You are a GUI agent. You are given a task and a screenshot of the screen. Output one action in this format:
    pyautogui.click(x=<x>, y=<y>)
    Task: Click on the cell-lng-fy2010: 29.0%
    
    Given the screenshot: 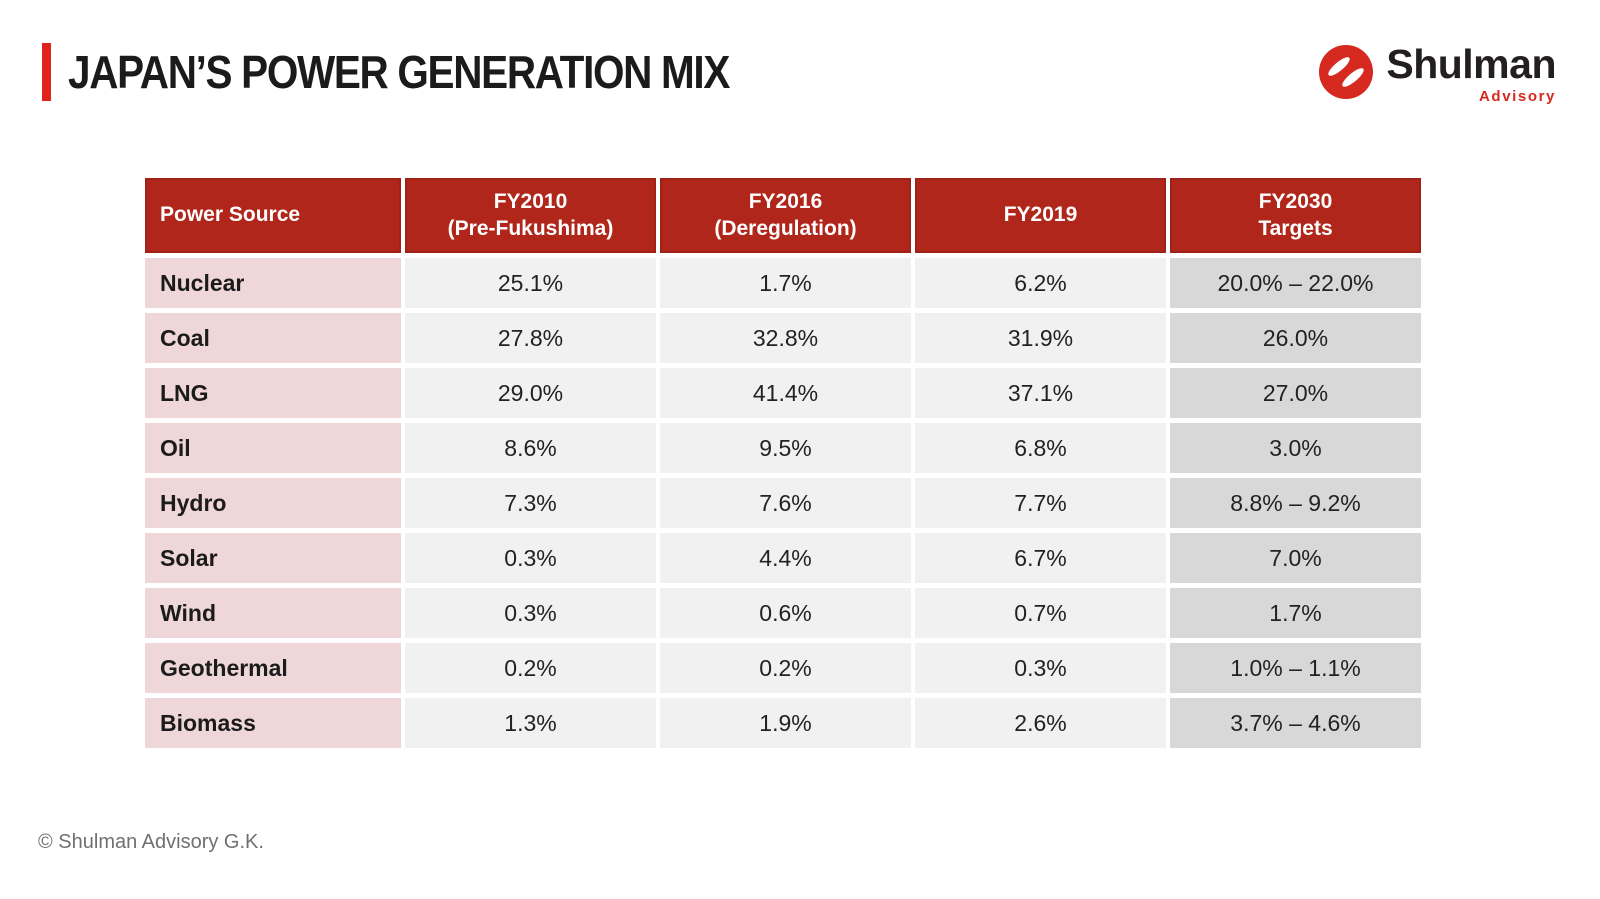 What is the action you would take?
    pyautogui.click(x=530, y=393)
    